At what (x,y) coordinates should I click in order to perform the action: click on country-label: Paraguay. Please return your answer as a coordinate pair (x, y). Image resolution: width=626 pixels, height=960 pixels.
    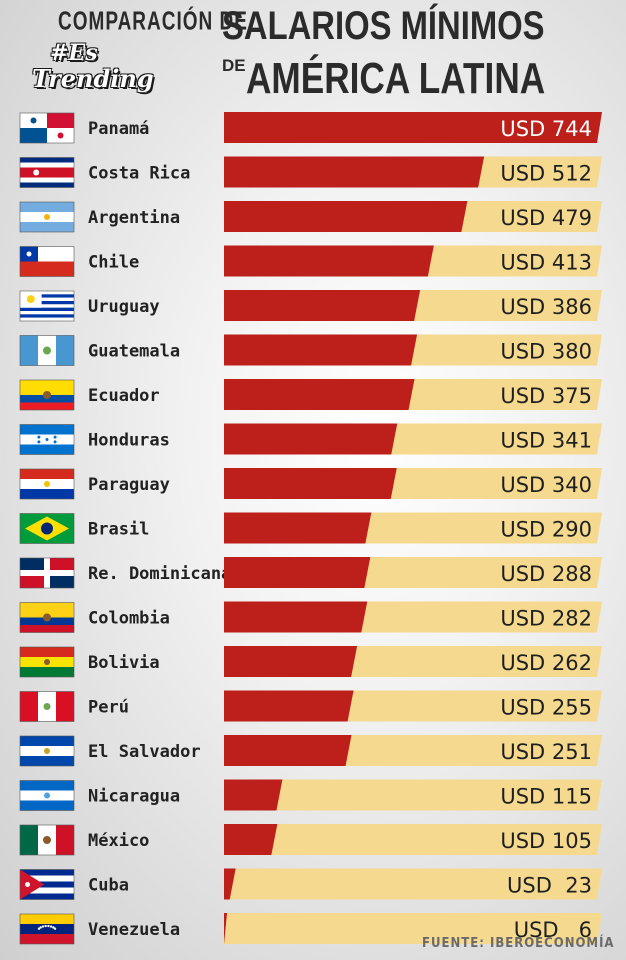
    Looking at the image, I should click on (129, 485).